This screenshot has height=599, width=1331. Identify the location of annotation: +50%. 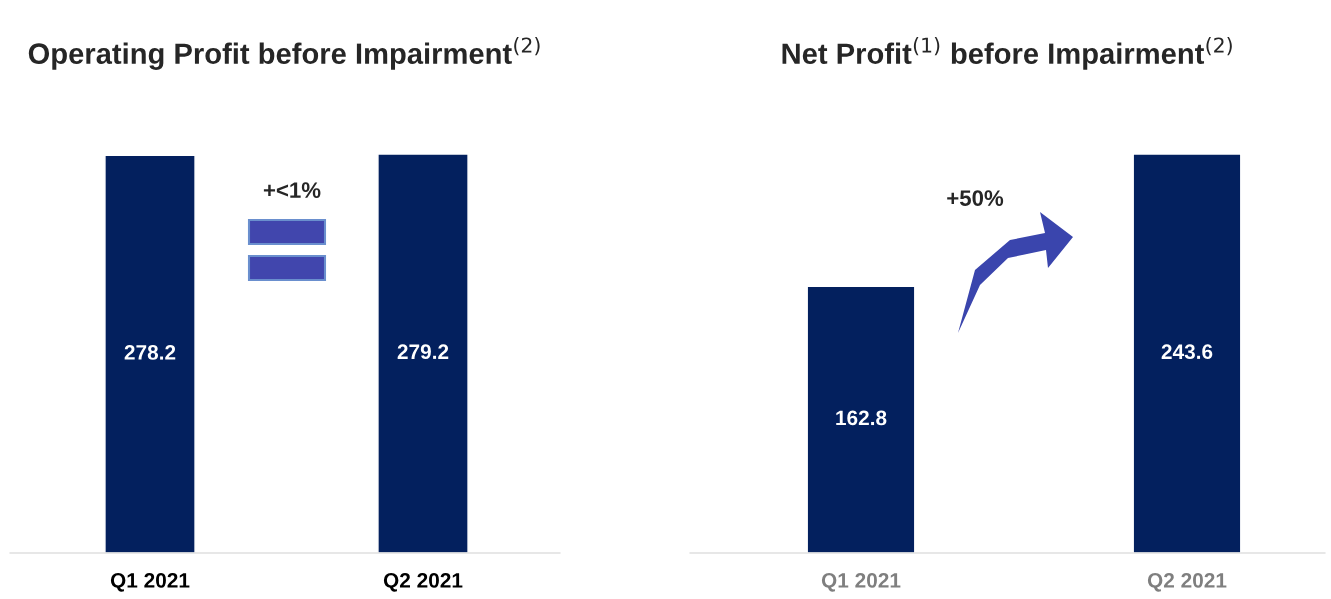
(975, 198).